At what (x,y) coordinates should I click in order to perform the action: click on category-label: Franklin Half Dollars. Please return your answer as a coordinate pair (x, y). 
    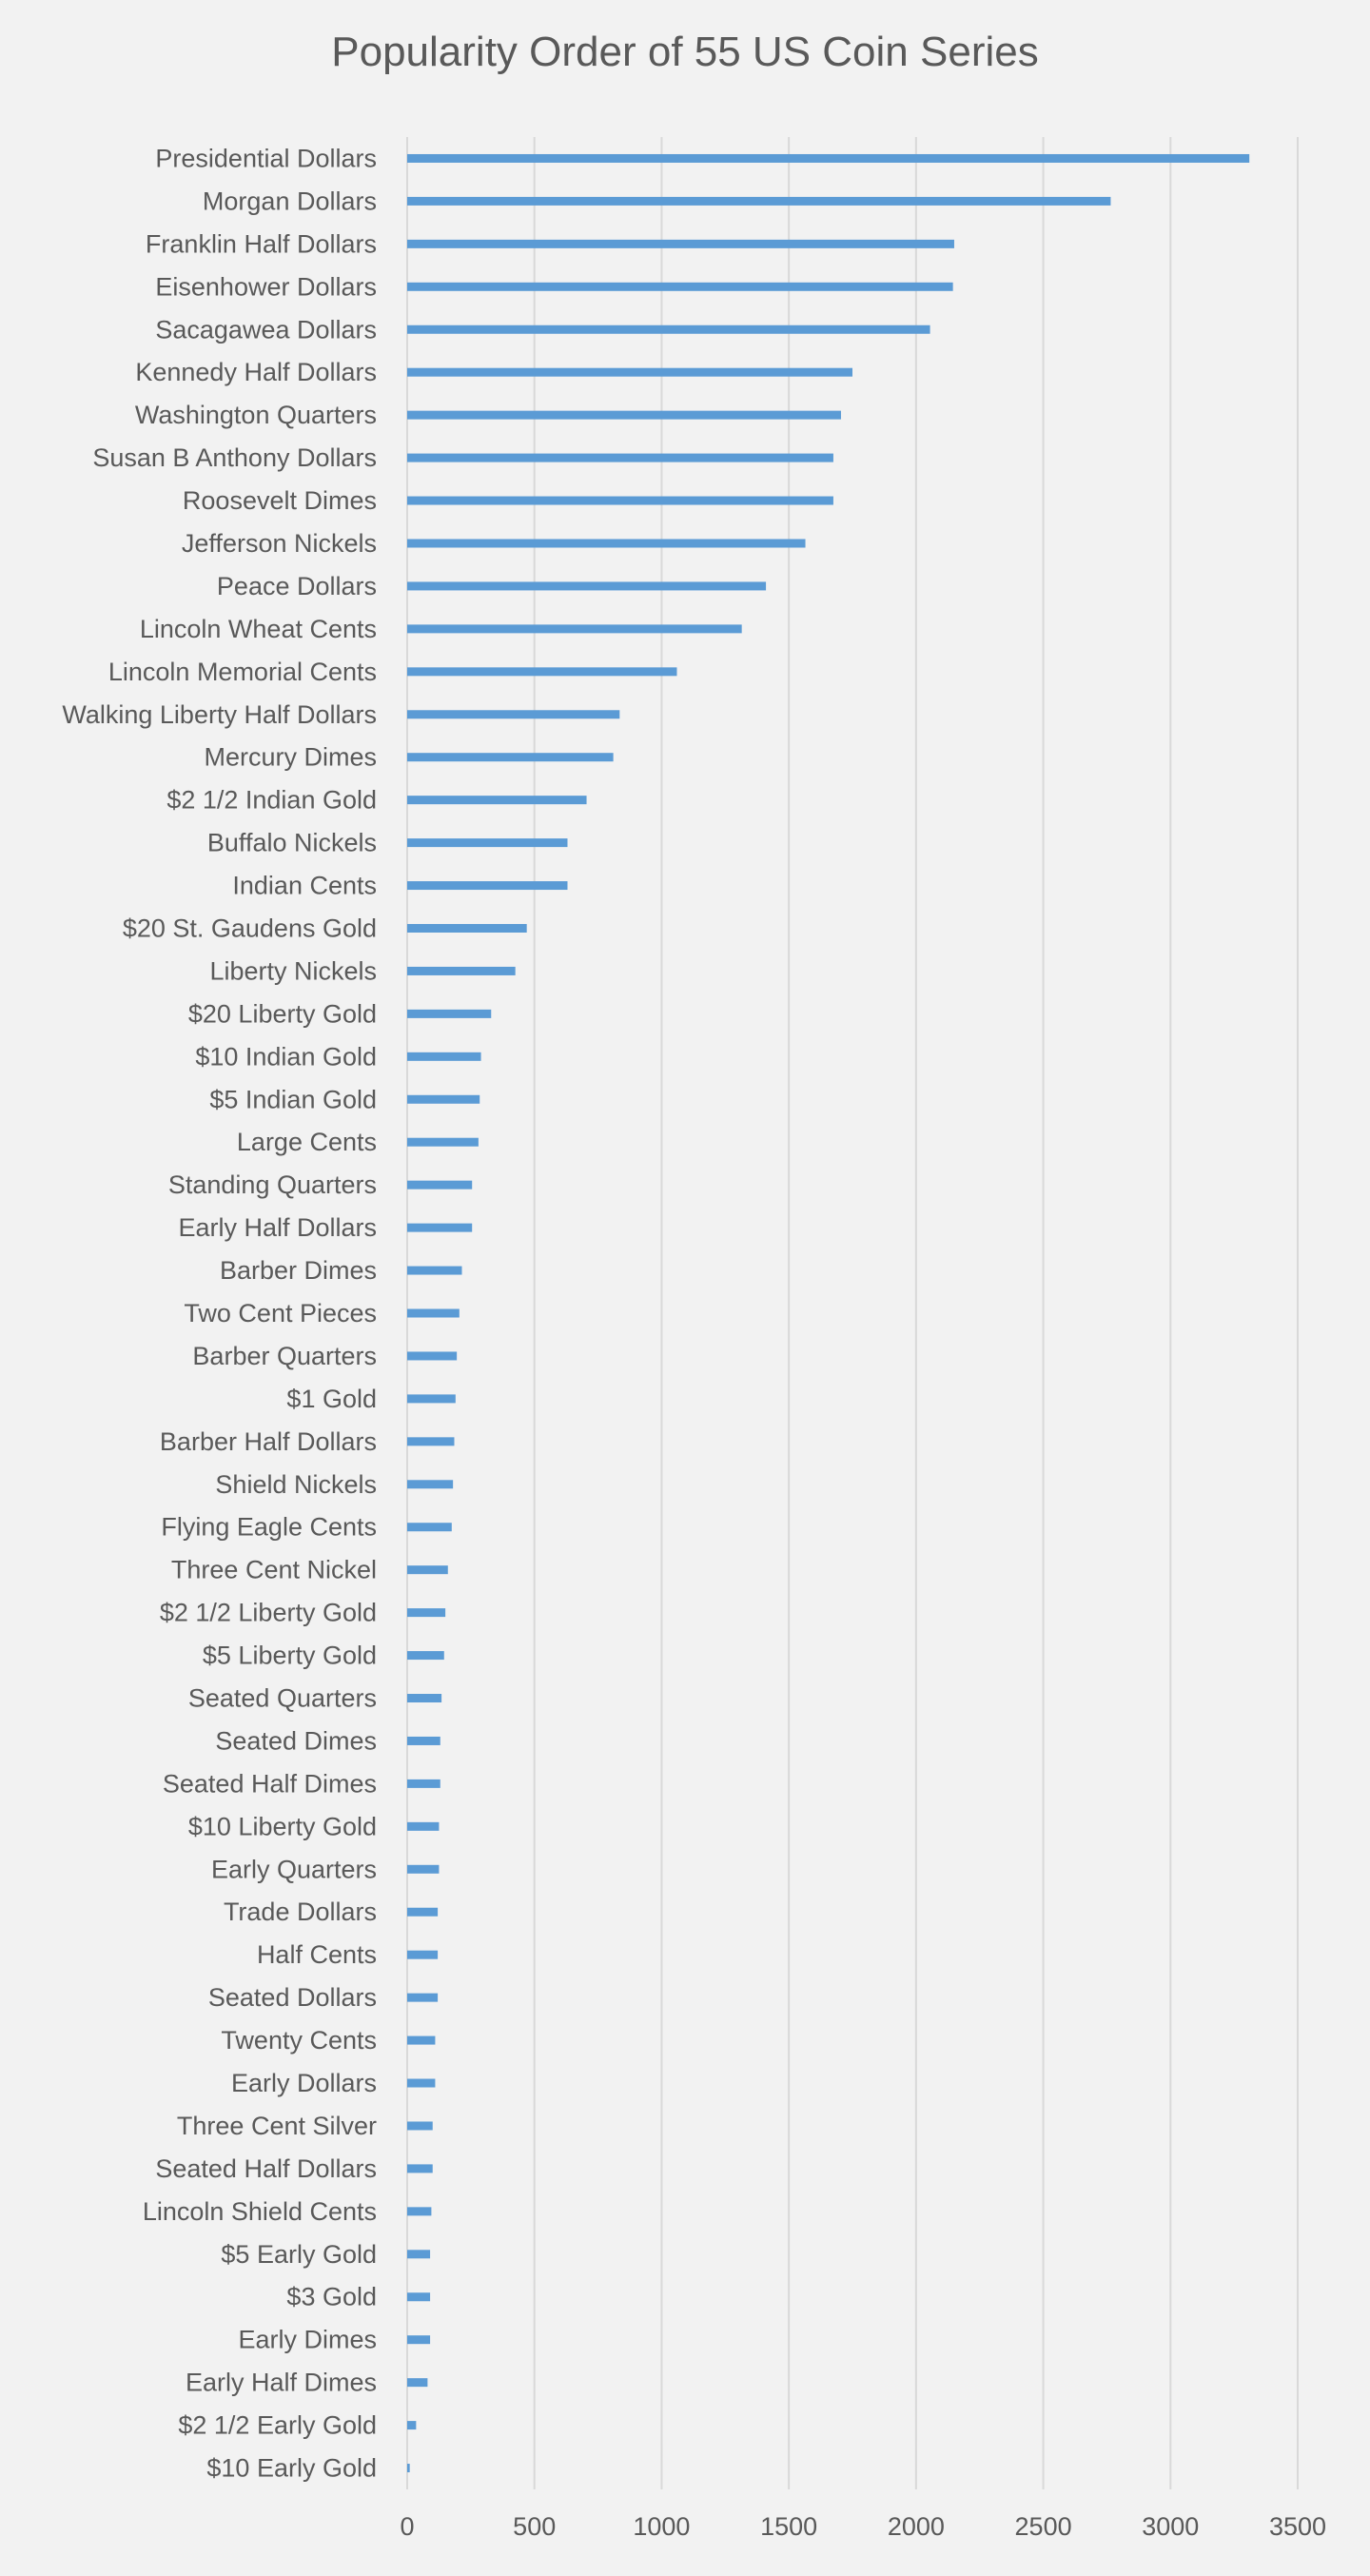
    Looking at the image, I should click on (261, 243).